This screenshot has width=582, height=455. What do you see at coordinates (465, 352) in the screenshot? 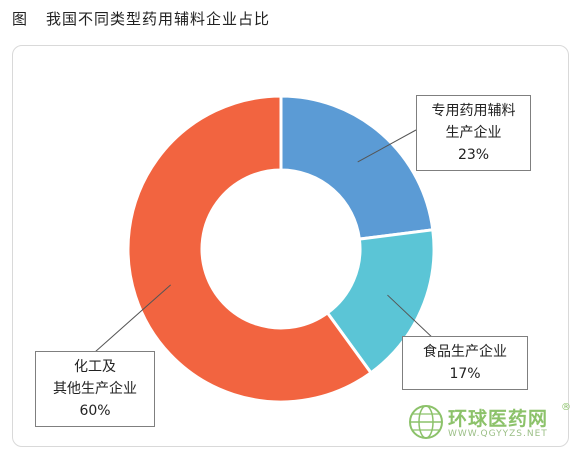
I see `callout-line: 食品生产企业` at bounding box center [465, 352].